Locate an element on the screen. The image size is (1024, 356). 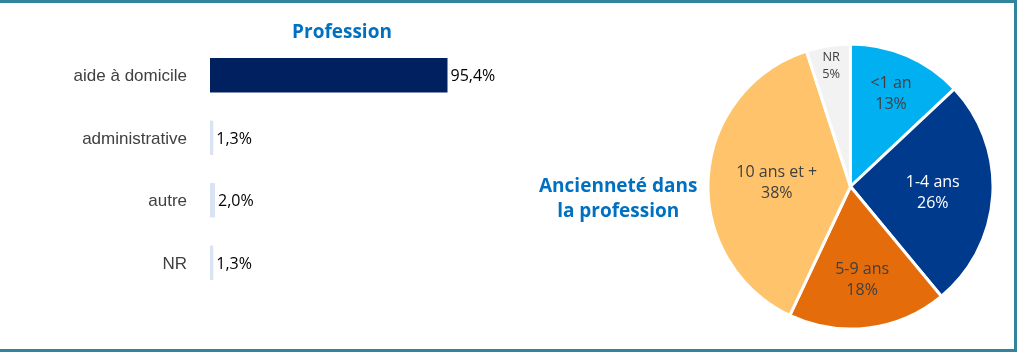
data-label: 18% is located at coordinates (862, 288).